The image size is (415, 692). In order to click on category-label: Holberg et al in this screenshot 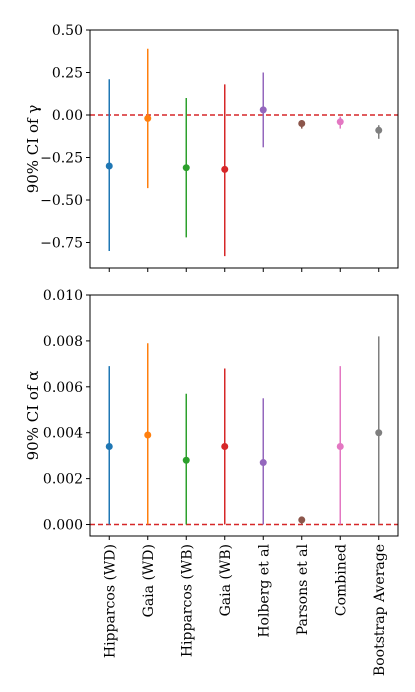, I will do `click(264, 590)`.